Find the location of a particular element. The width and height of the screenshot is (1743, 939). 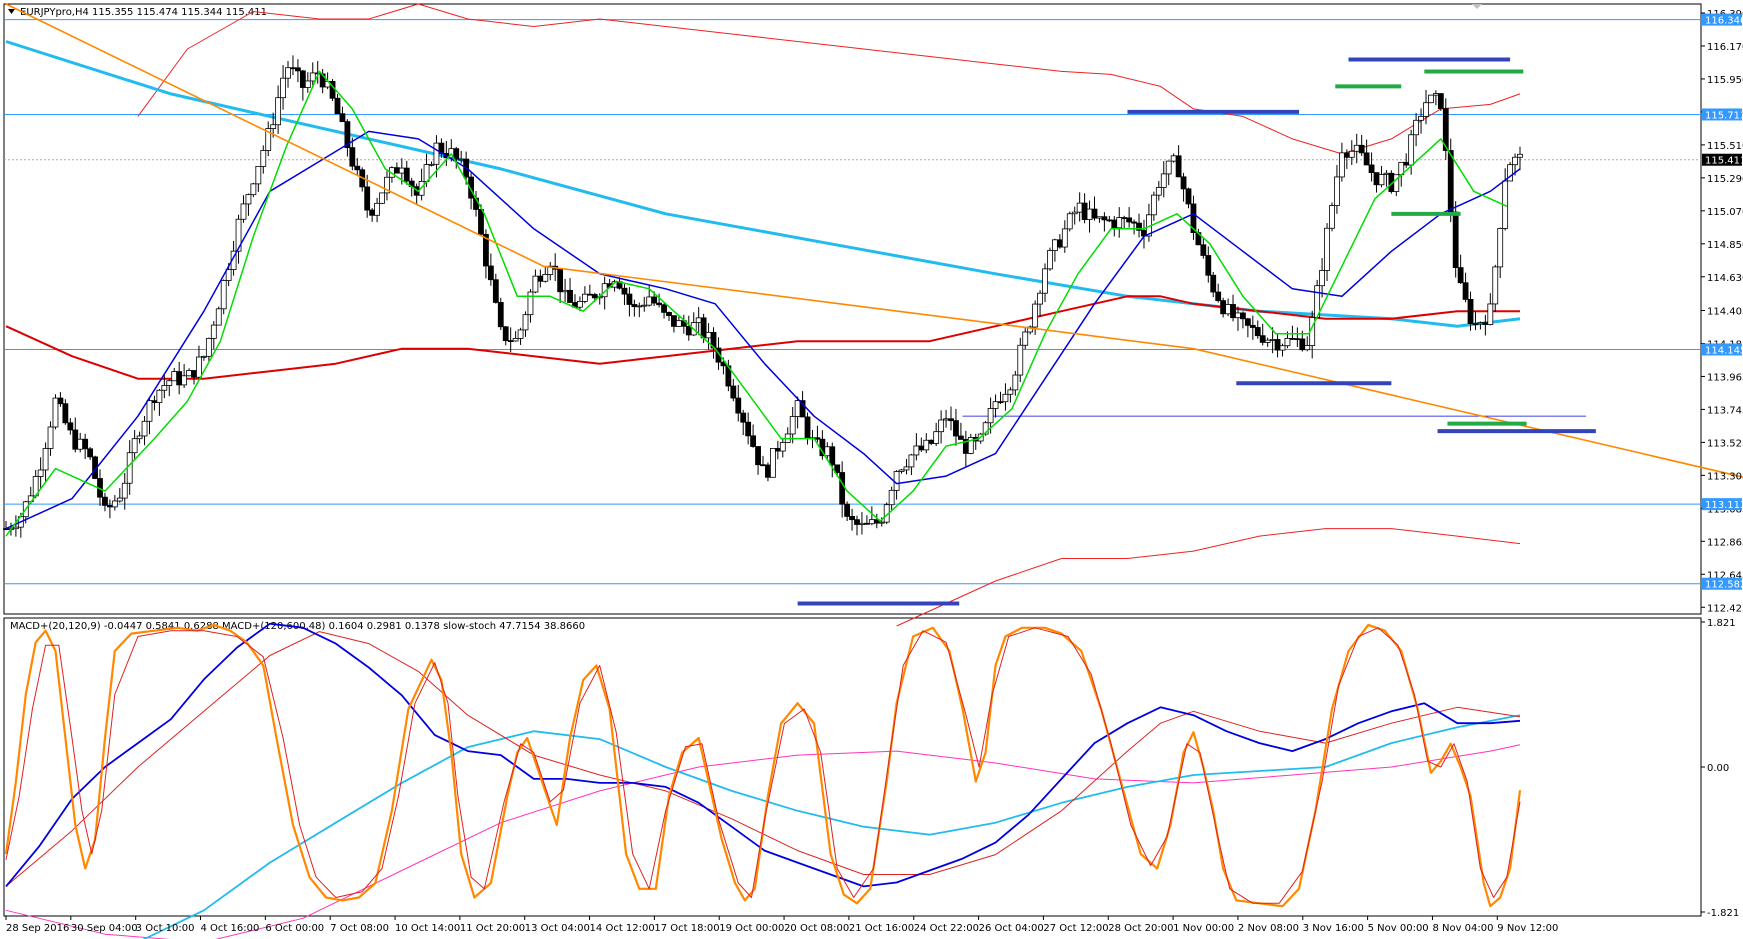

panel-menu-triangle-icon is located at coordinates (11, 11).